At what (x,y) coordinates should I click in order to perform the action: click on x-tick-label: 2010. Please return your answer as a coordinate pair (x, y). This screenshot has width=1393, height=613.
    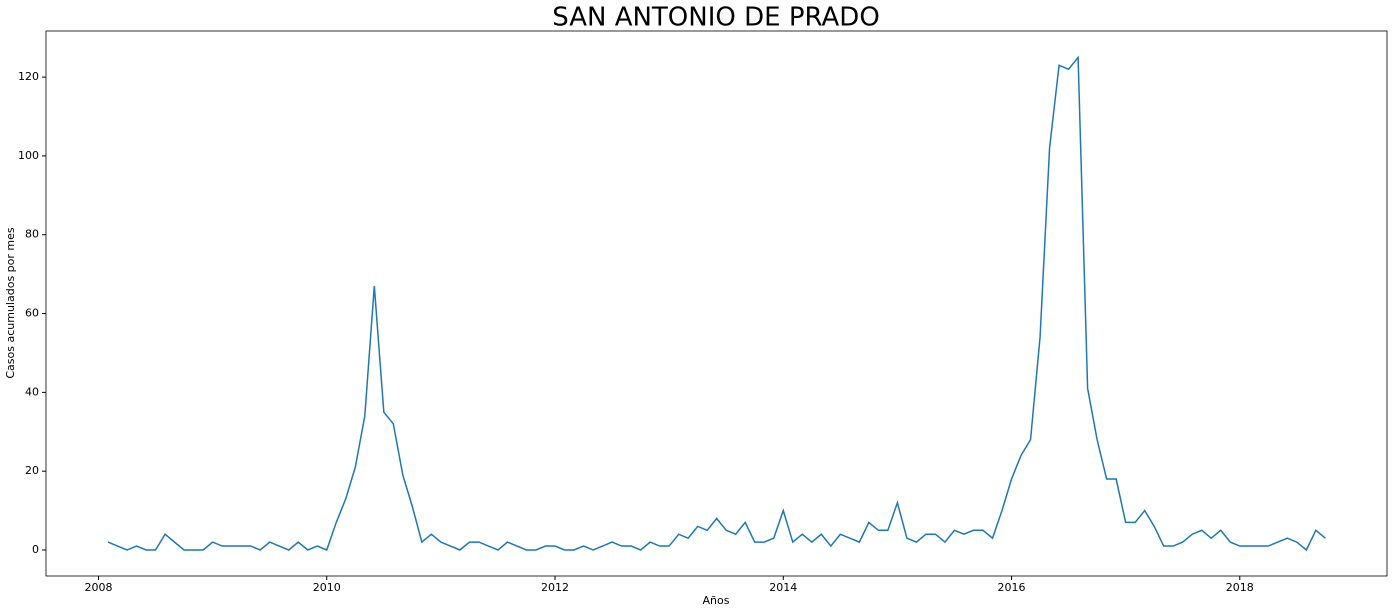
    Looking at the image, I should click on (327, 587).